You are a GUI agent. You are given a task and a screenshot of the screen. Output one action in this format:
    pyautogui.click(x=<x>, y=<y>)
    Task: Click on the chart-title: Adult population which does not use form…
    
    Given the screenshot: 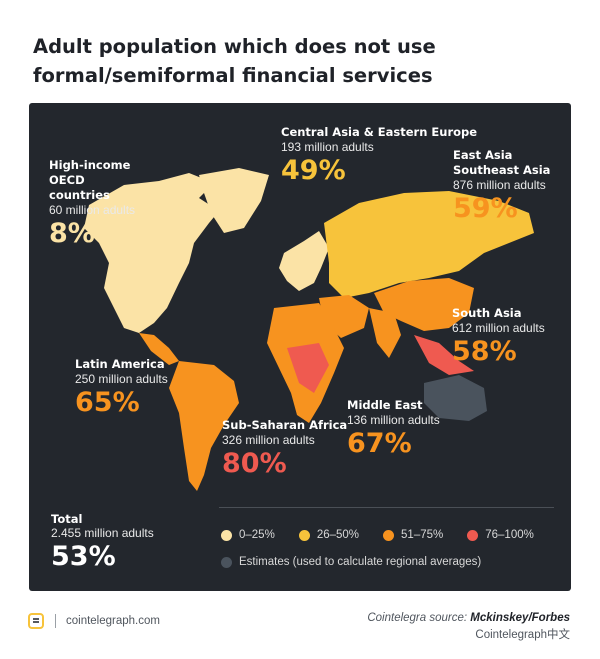 What is the action you would take?
    pyautogui.click(x=234, y=61)
    